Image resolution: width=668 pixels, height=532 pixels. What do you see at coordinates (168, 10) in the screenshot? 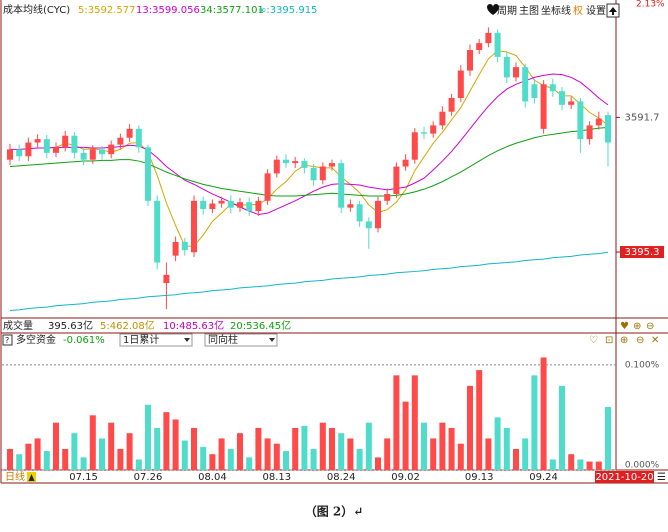
I see `legend-entry: 13:3599.056` at bounding box center [168, 10].